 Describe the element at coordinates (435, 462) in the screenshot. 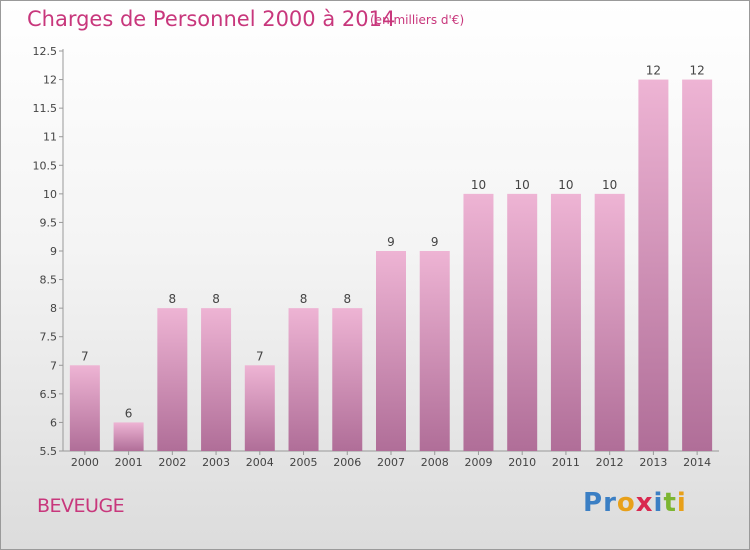

I see `x-tick-label: 2008` at that location.